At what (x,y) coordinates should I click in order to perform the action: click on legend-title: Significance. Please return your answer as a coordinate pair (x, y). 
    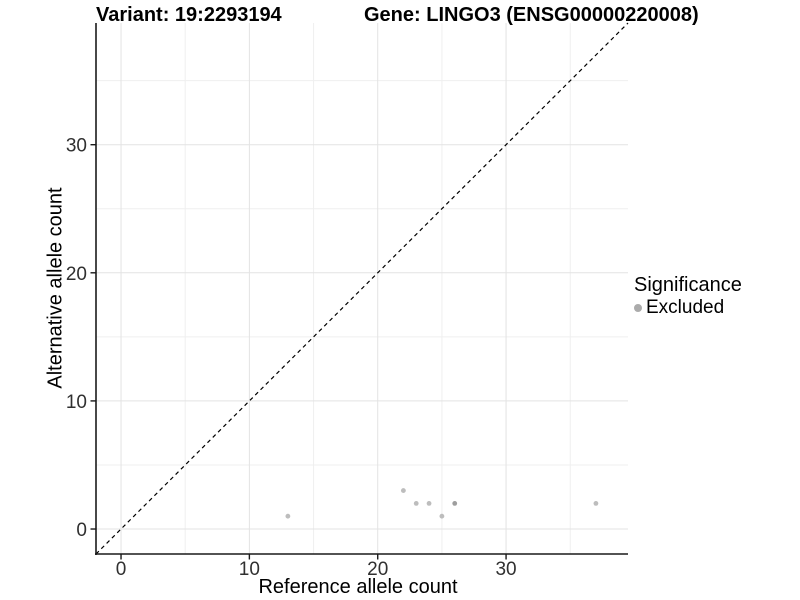
    Looking at the image, I should click on (688, 285).